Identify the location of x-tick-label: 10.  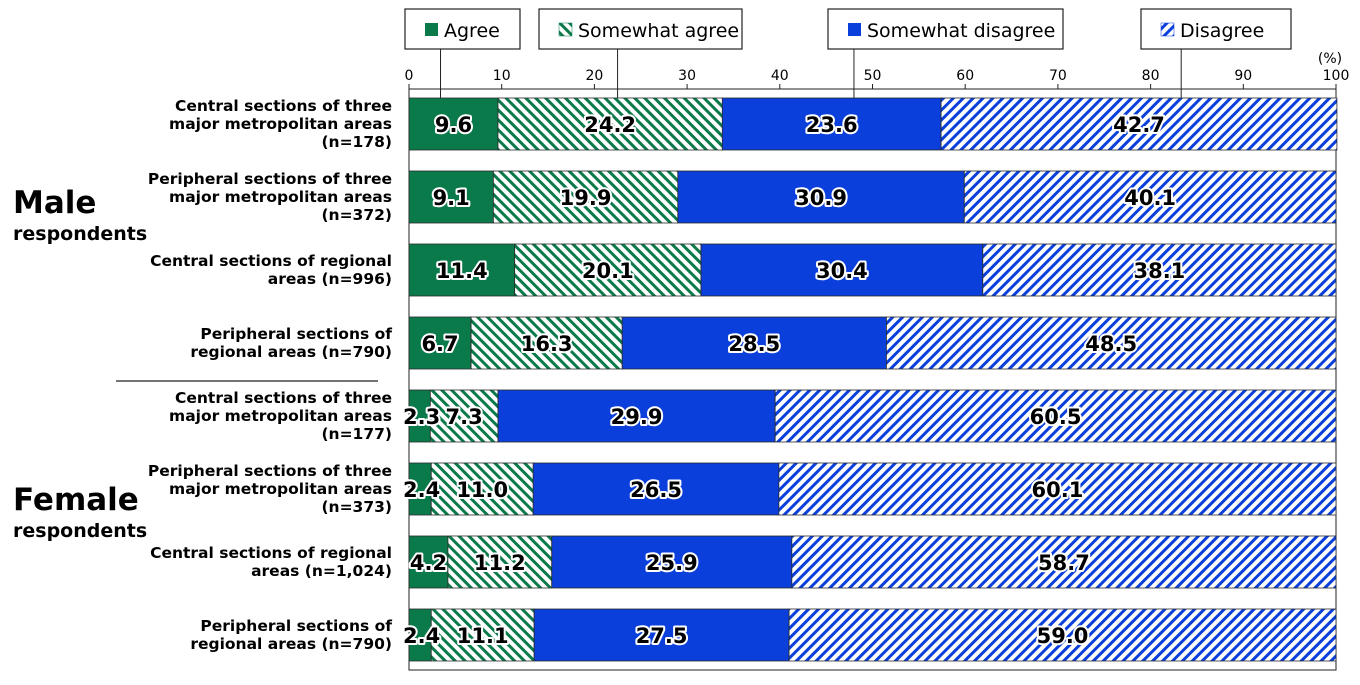
(502, 76).